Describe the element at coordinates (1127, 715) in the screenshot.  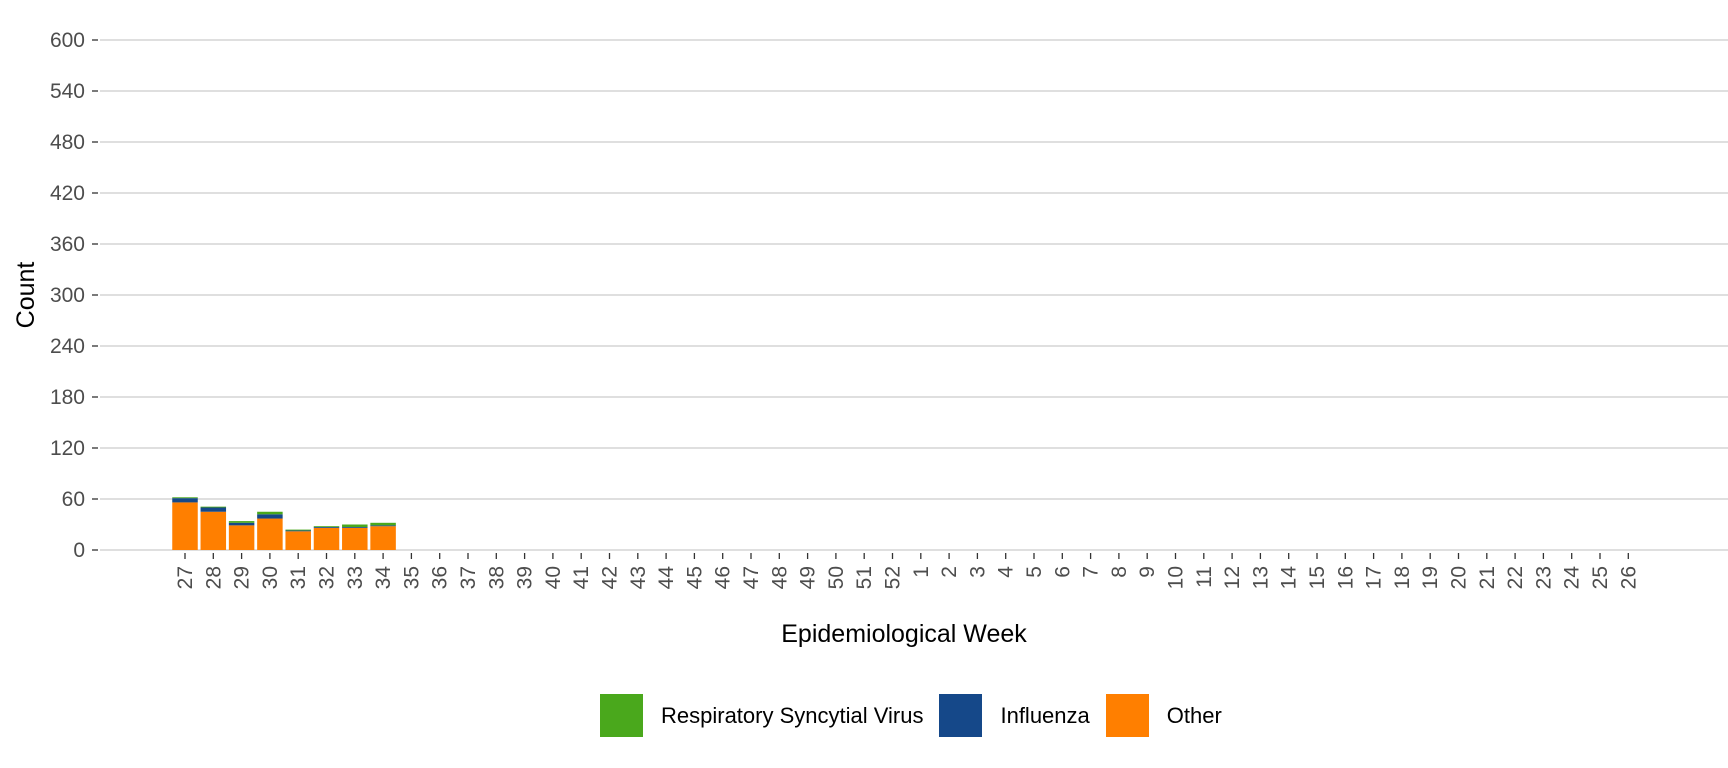
I see `legend-swatch-other` at that location.